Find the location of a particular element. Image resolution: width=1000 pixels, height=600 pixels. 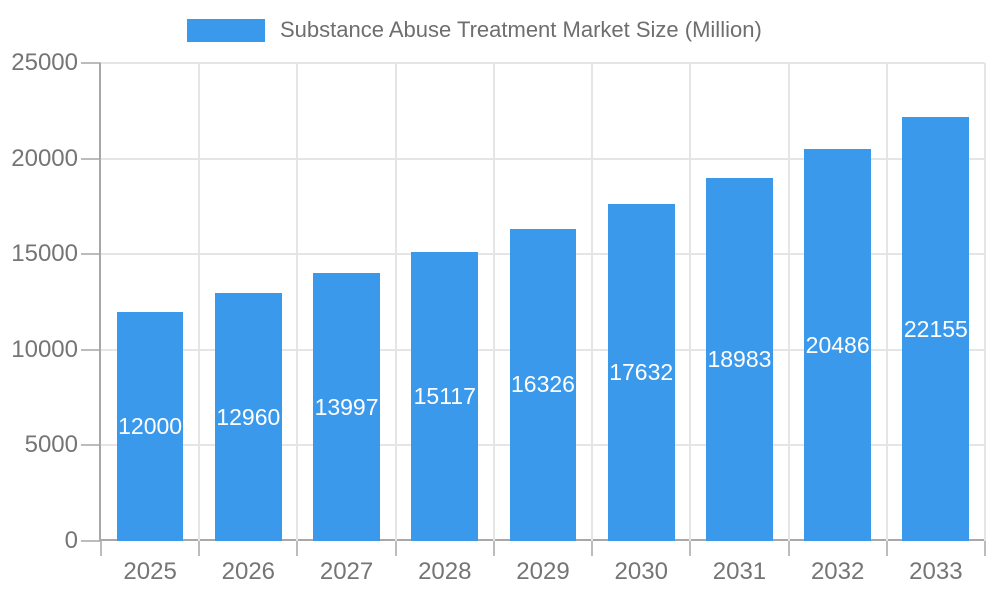

bar: 15117 is located at coordinates (445, 396).